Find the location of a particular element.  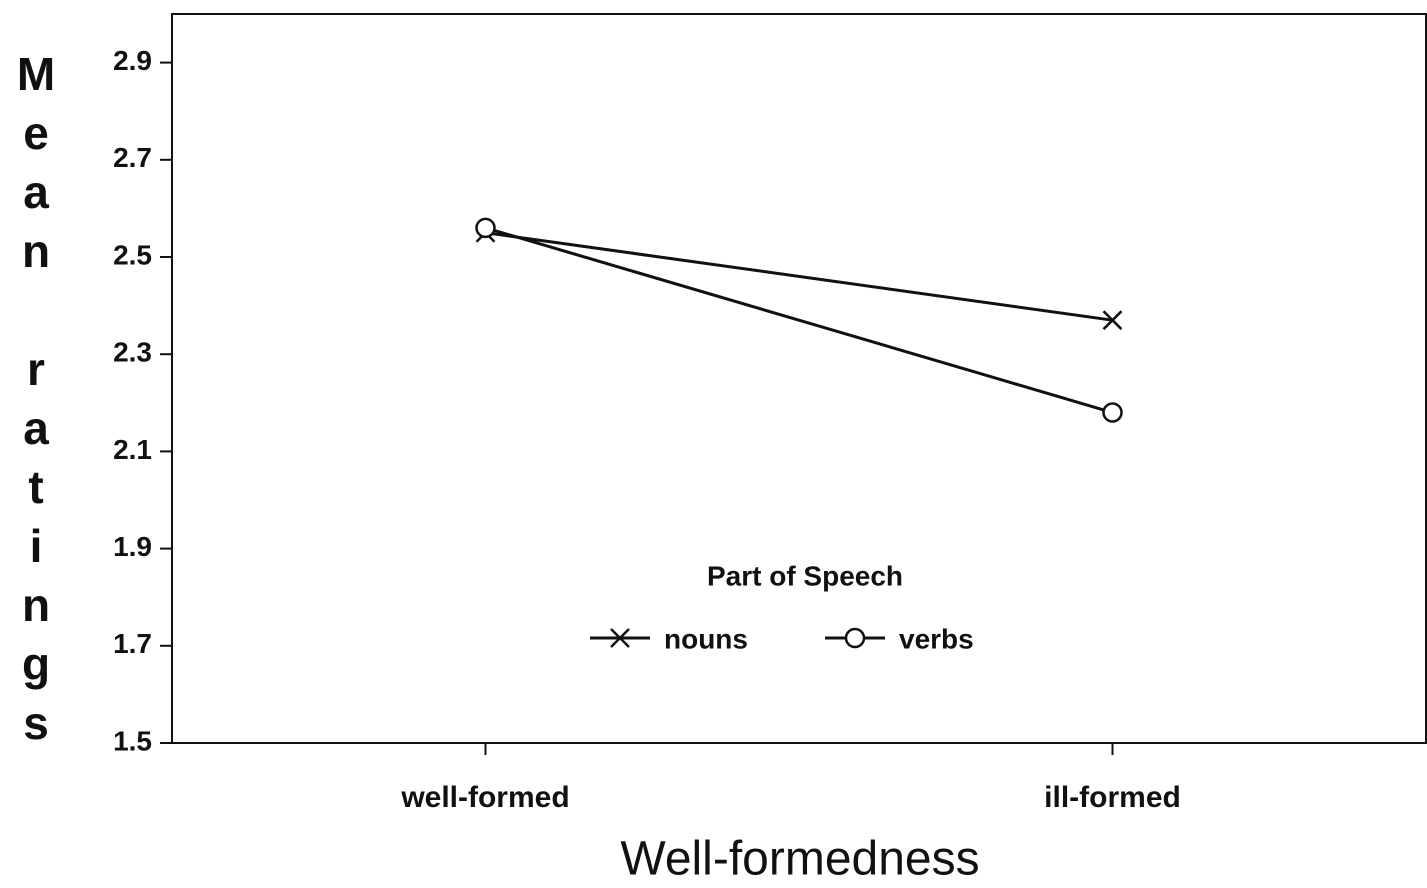

y-tick-label: 1.5 is located at coordinates (132, 740).